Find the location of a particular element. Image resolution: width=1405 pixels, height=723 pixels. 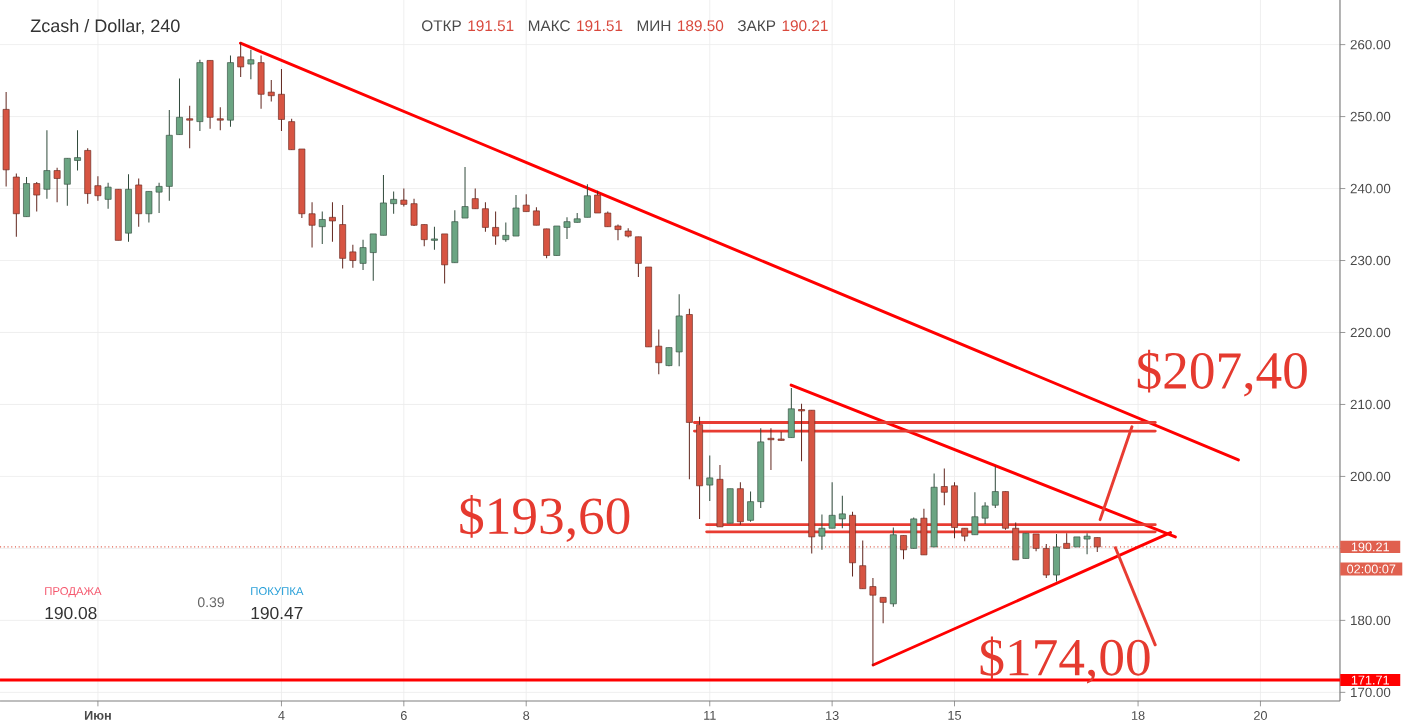

annotation: ПРОДАЖА is located at coordinates (73, 592).